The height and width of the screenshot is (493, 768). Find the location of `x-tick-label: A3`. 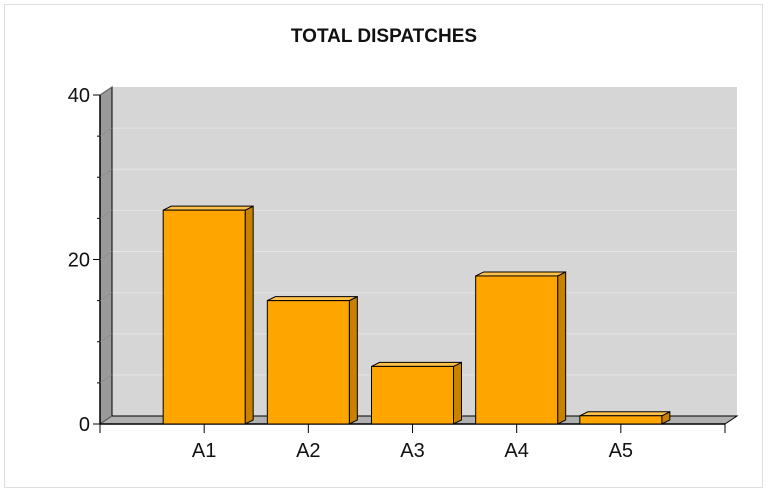

x-tick-label: A3 is located at coordinates (412, 451).